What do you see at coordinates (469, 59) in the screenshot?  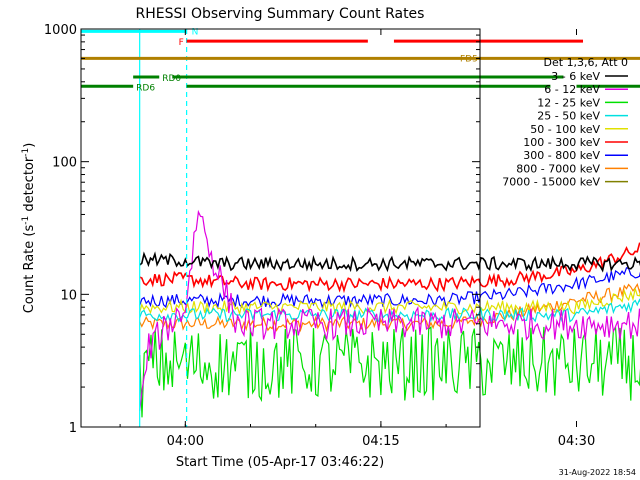 I see `state-label-fd5: FD5` at bounding box center [469, 59].